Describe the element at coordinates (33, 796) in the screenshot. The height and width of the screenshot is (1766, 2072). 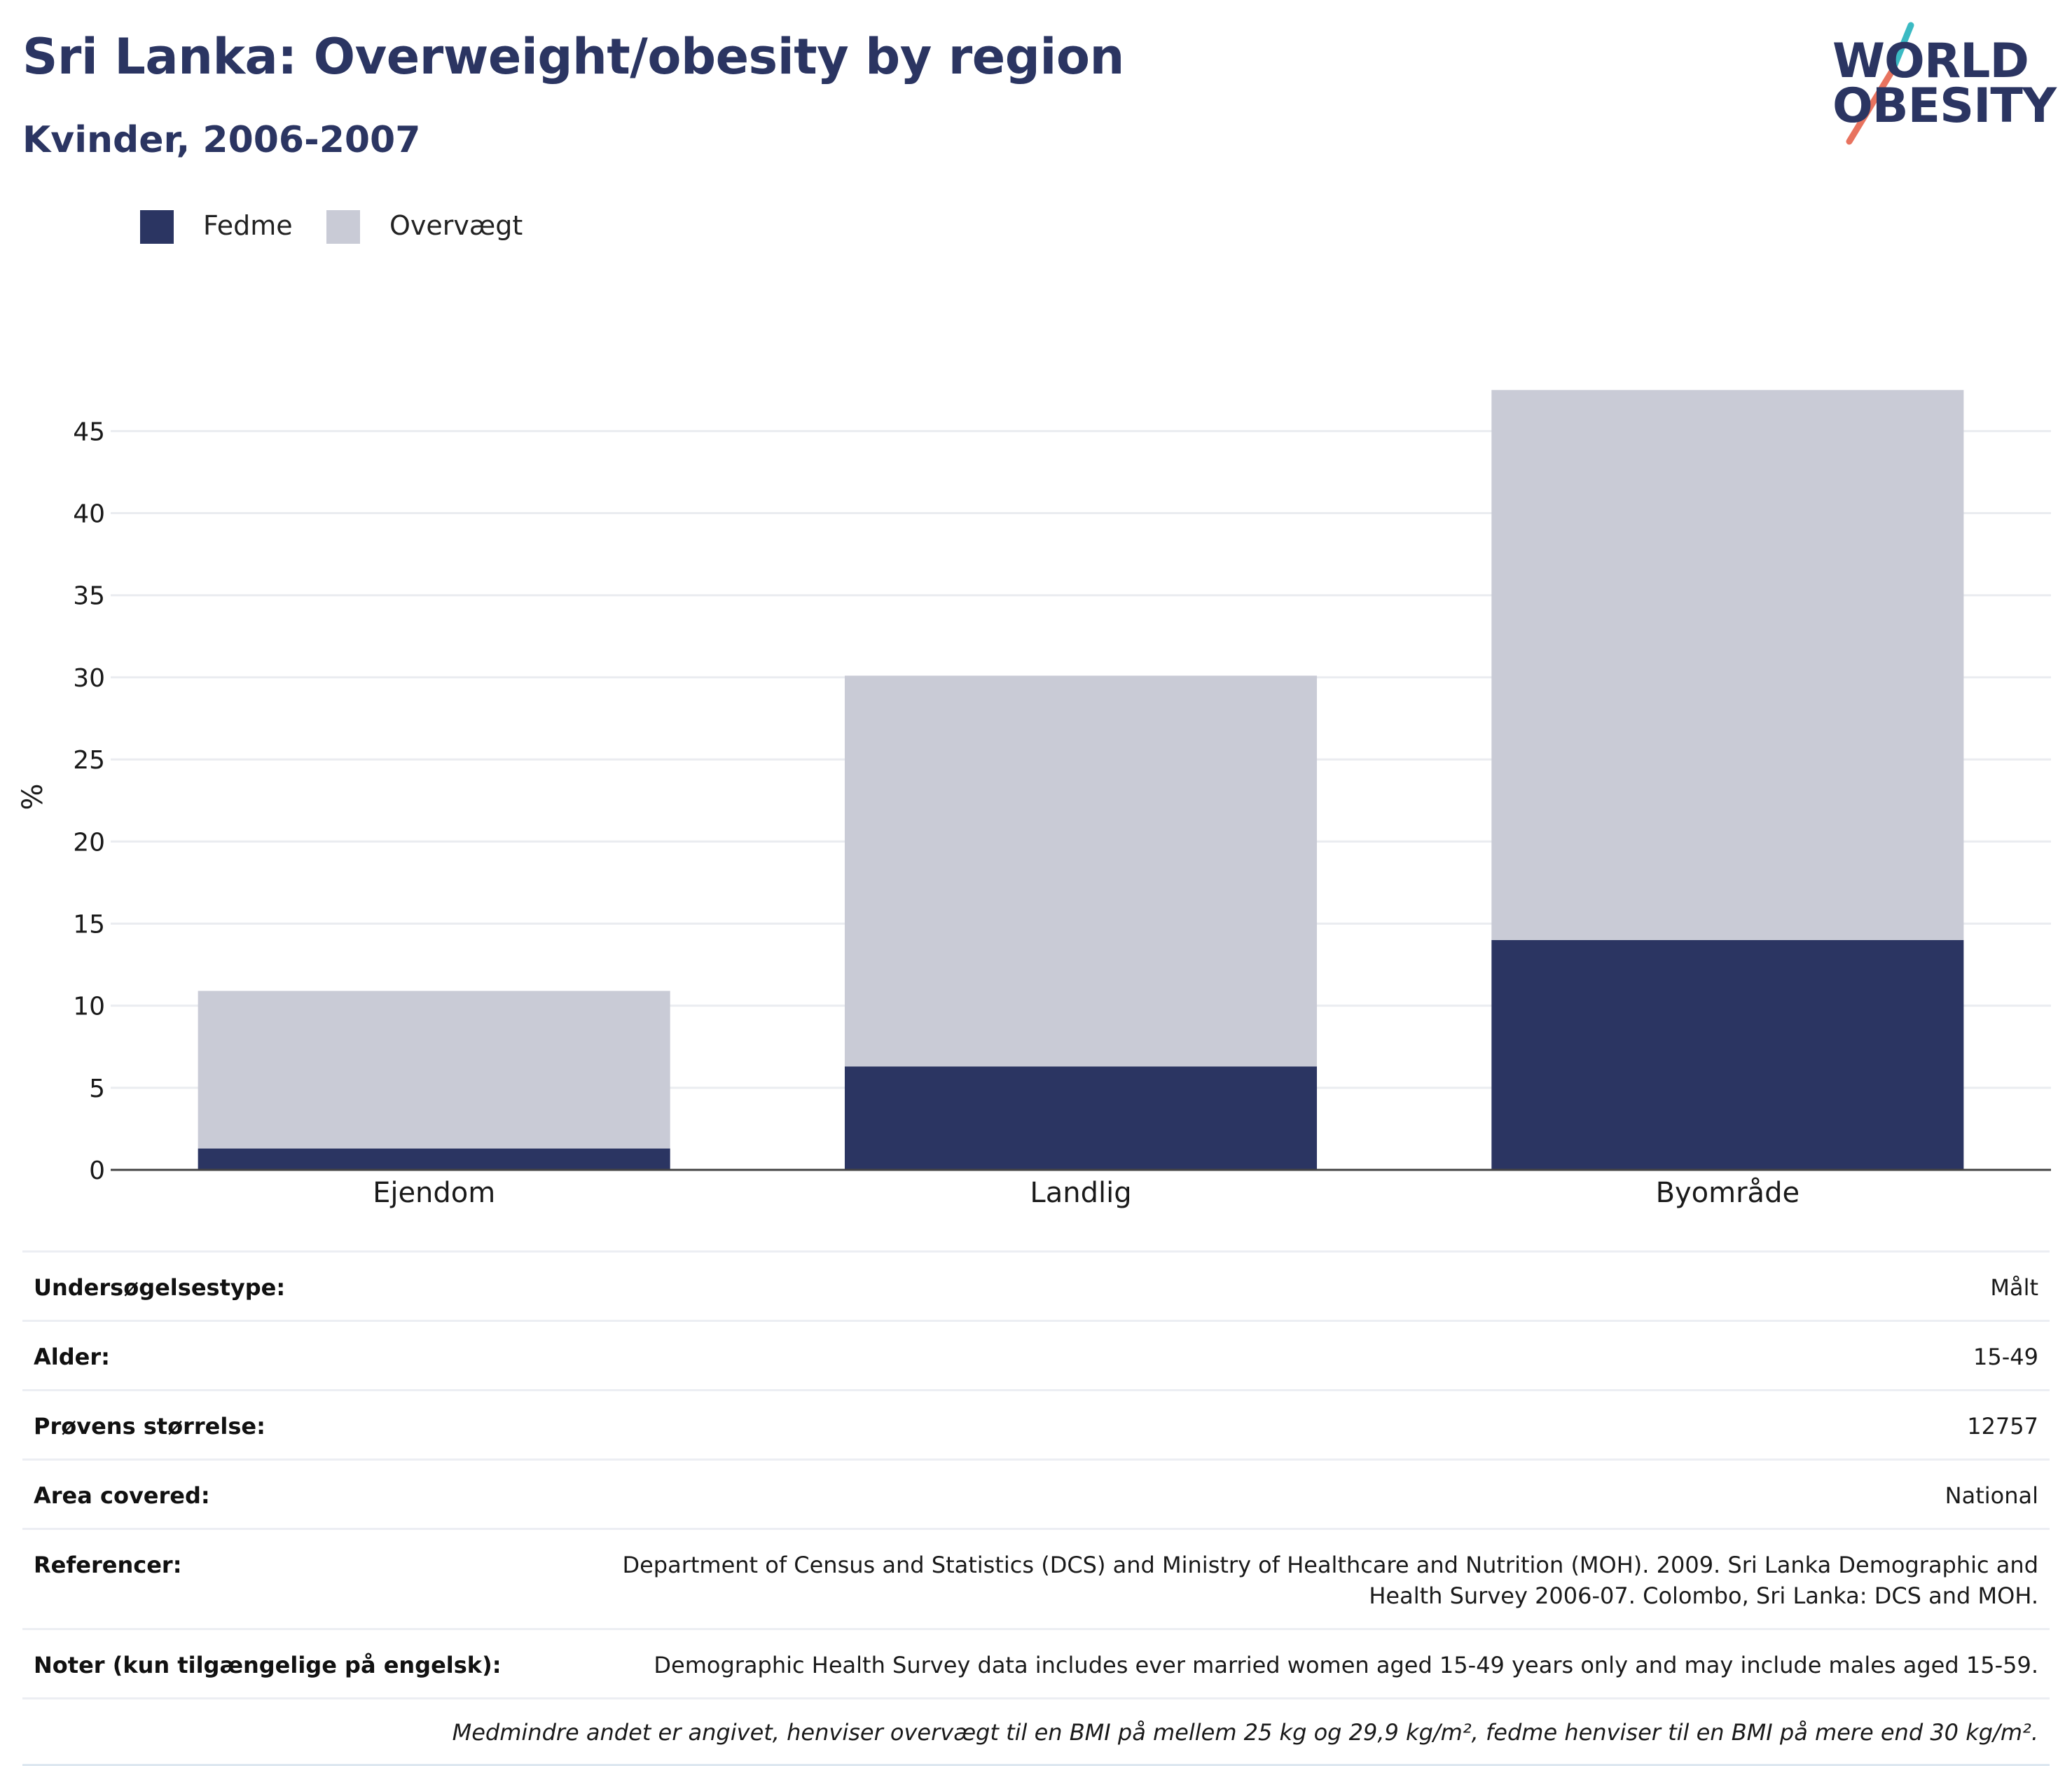
I see `y-axis-label: %` at that location.